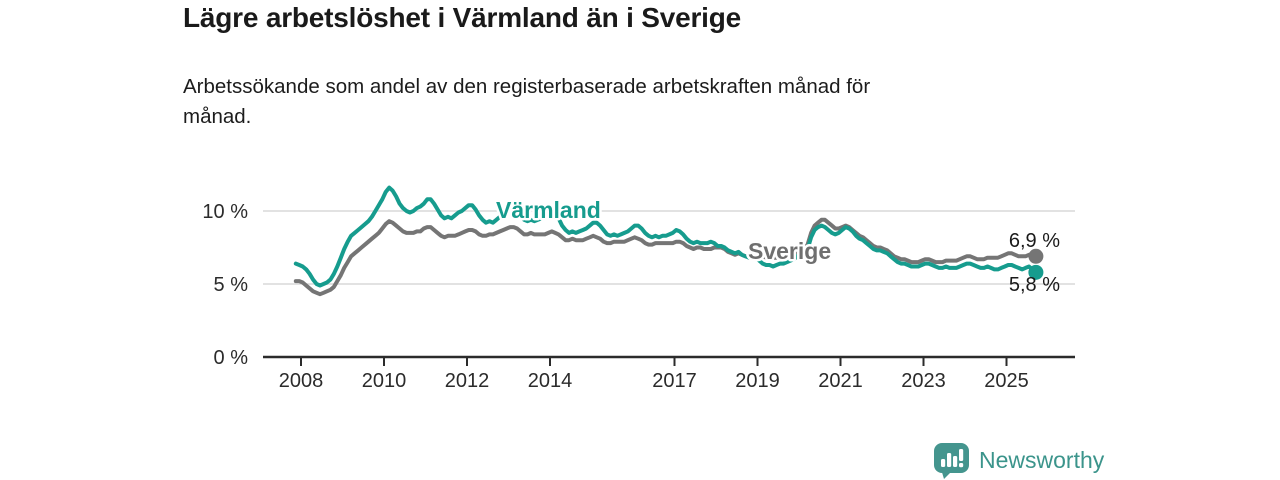 The width and height of the screenshot is (1280, 480). Describe the element at coordinates (225, 212) in the screenshot. I see `y-tick-label: 10 %` at that location.